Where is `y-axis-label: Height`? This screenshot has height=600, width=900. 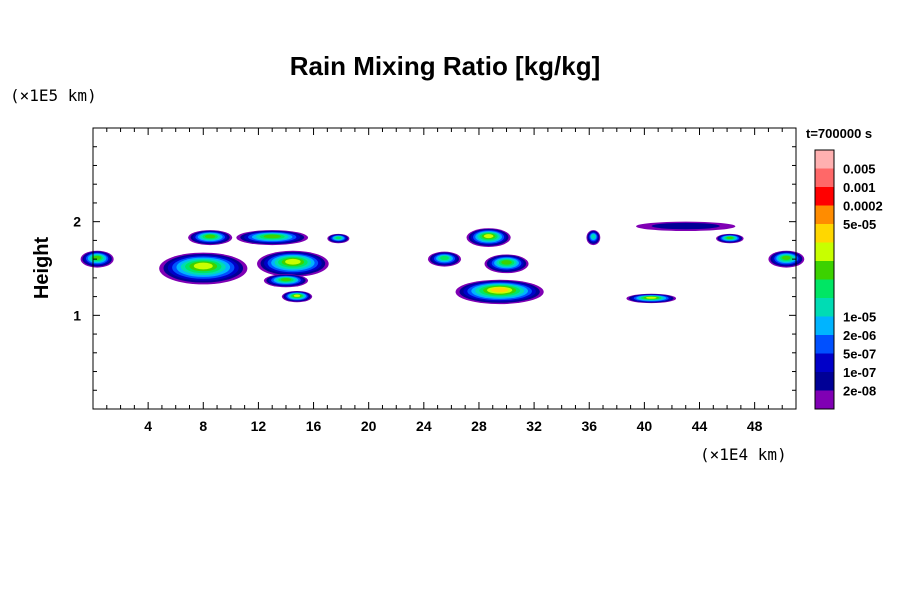
y-axis-label: Height is located at coordinates (42, 268).